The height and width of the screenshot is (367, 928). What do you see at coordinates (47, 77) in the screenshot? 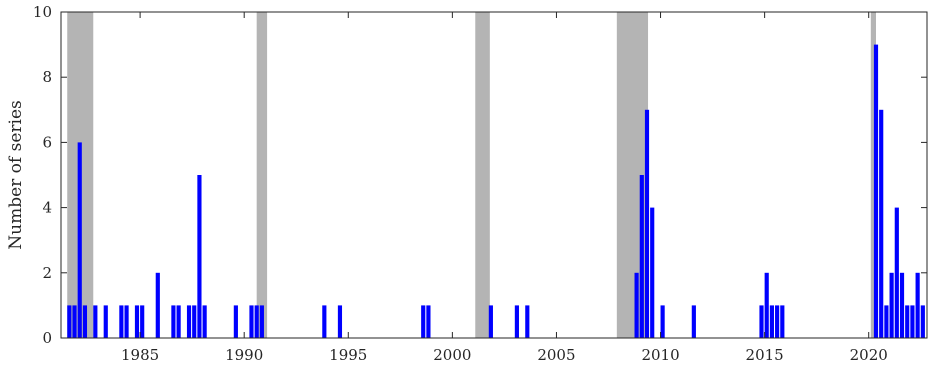
I see `y-tick-label: 8` at bounding box center [47, 77].